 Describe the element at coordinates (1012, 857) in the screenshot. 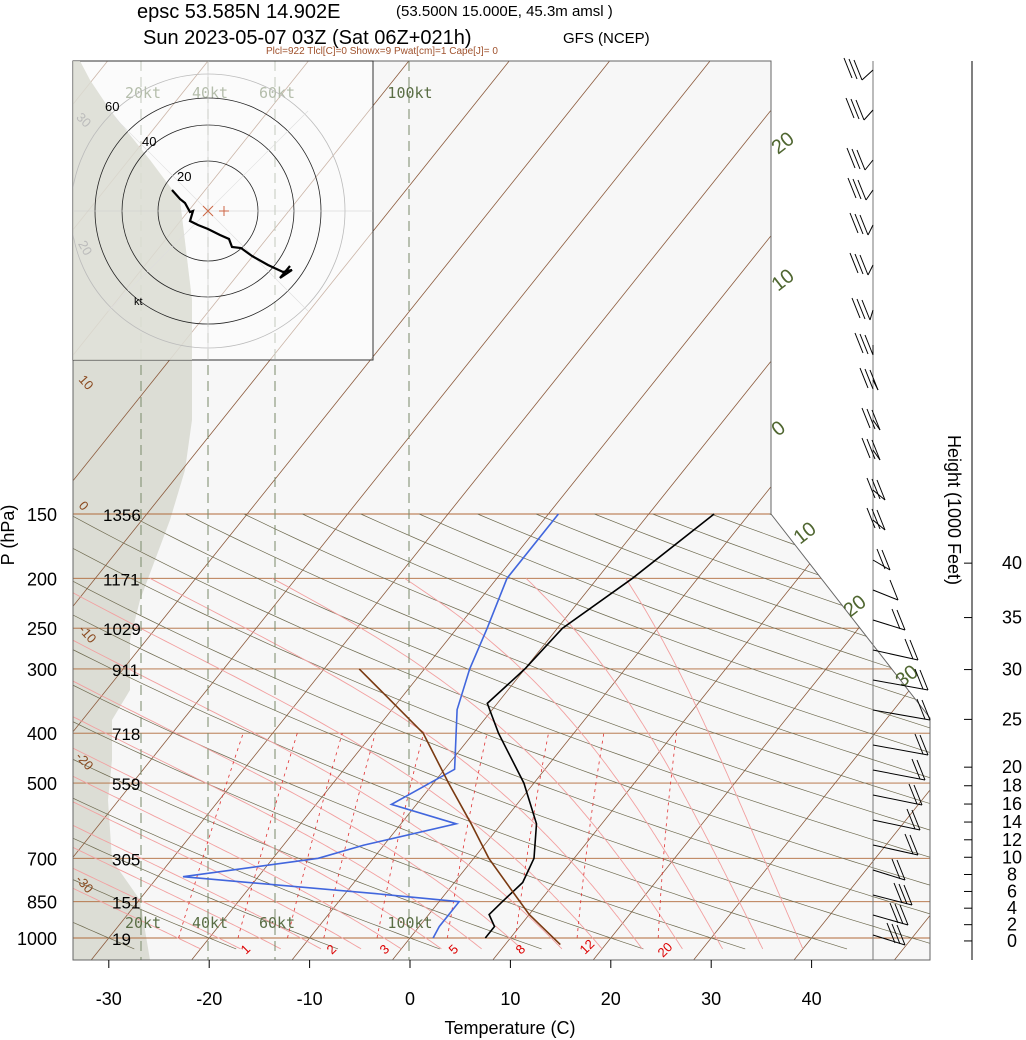

I see `height-tick-label: 10` at that location.